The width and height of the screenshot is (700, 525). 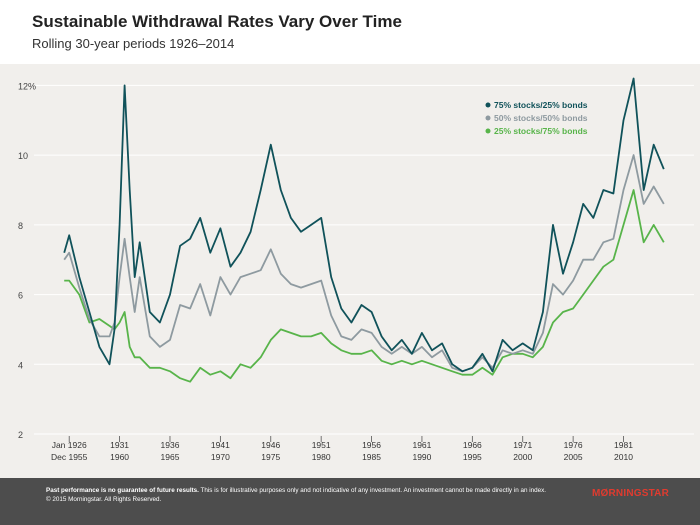 I want to click on x-tick-label: 1936, so click(x=170, y=445).